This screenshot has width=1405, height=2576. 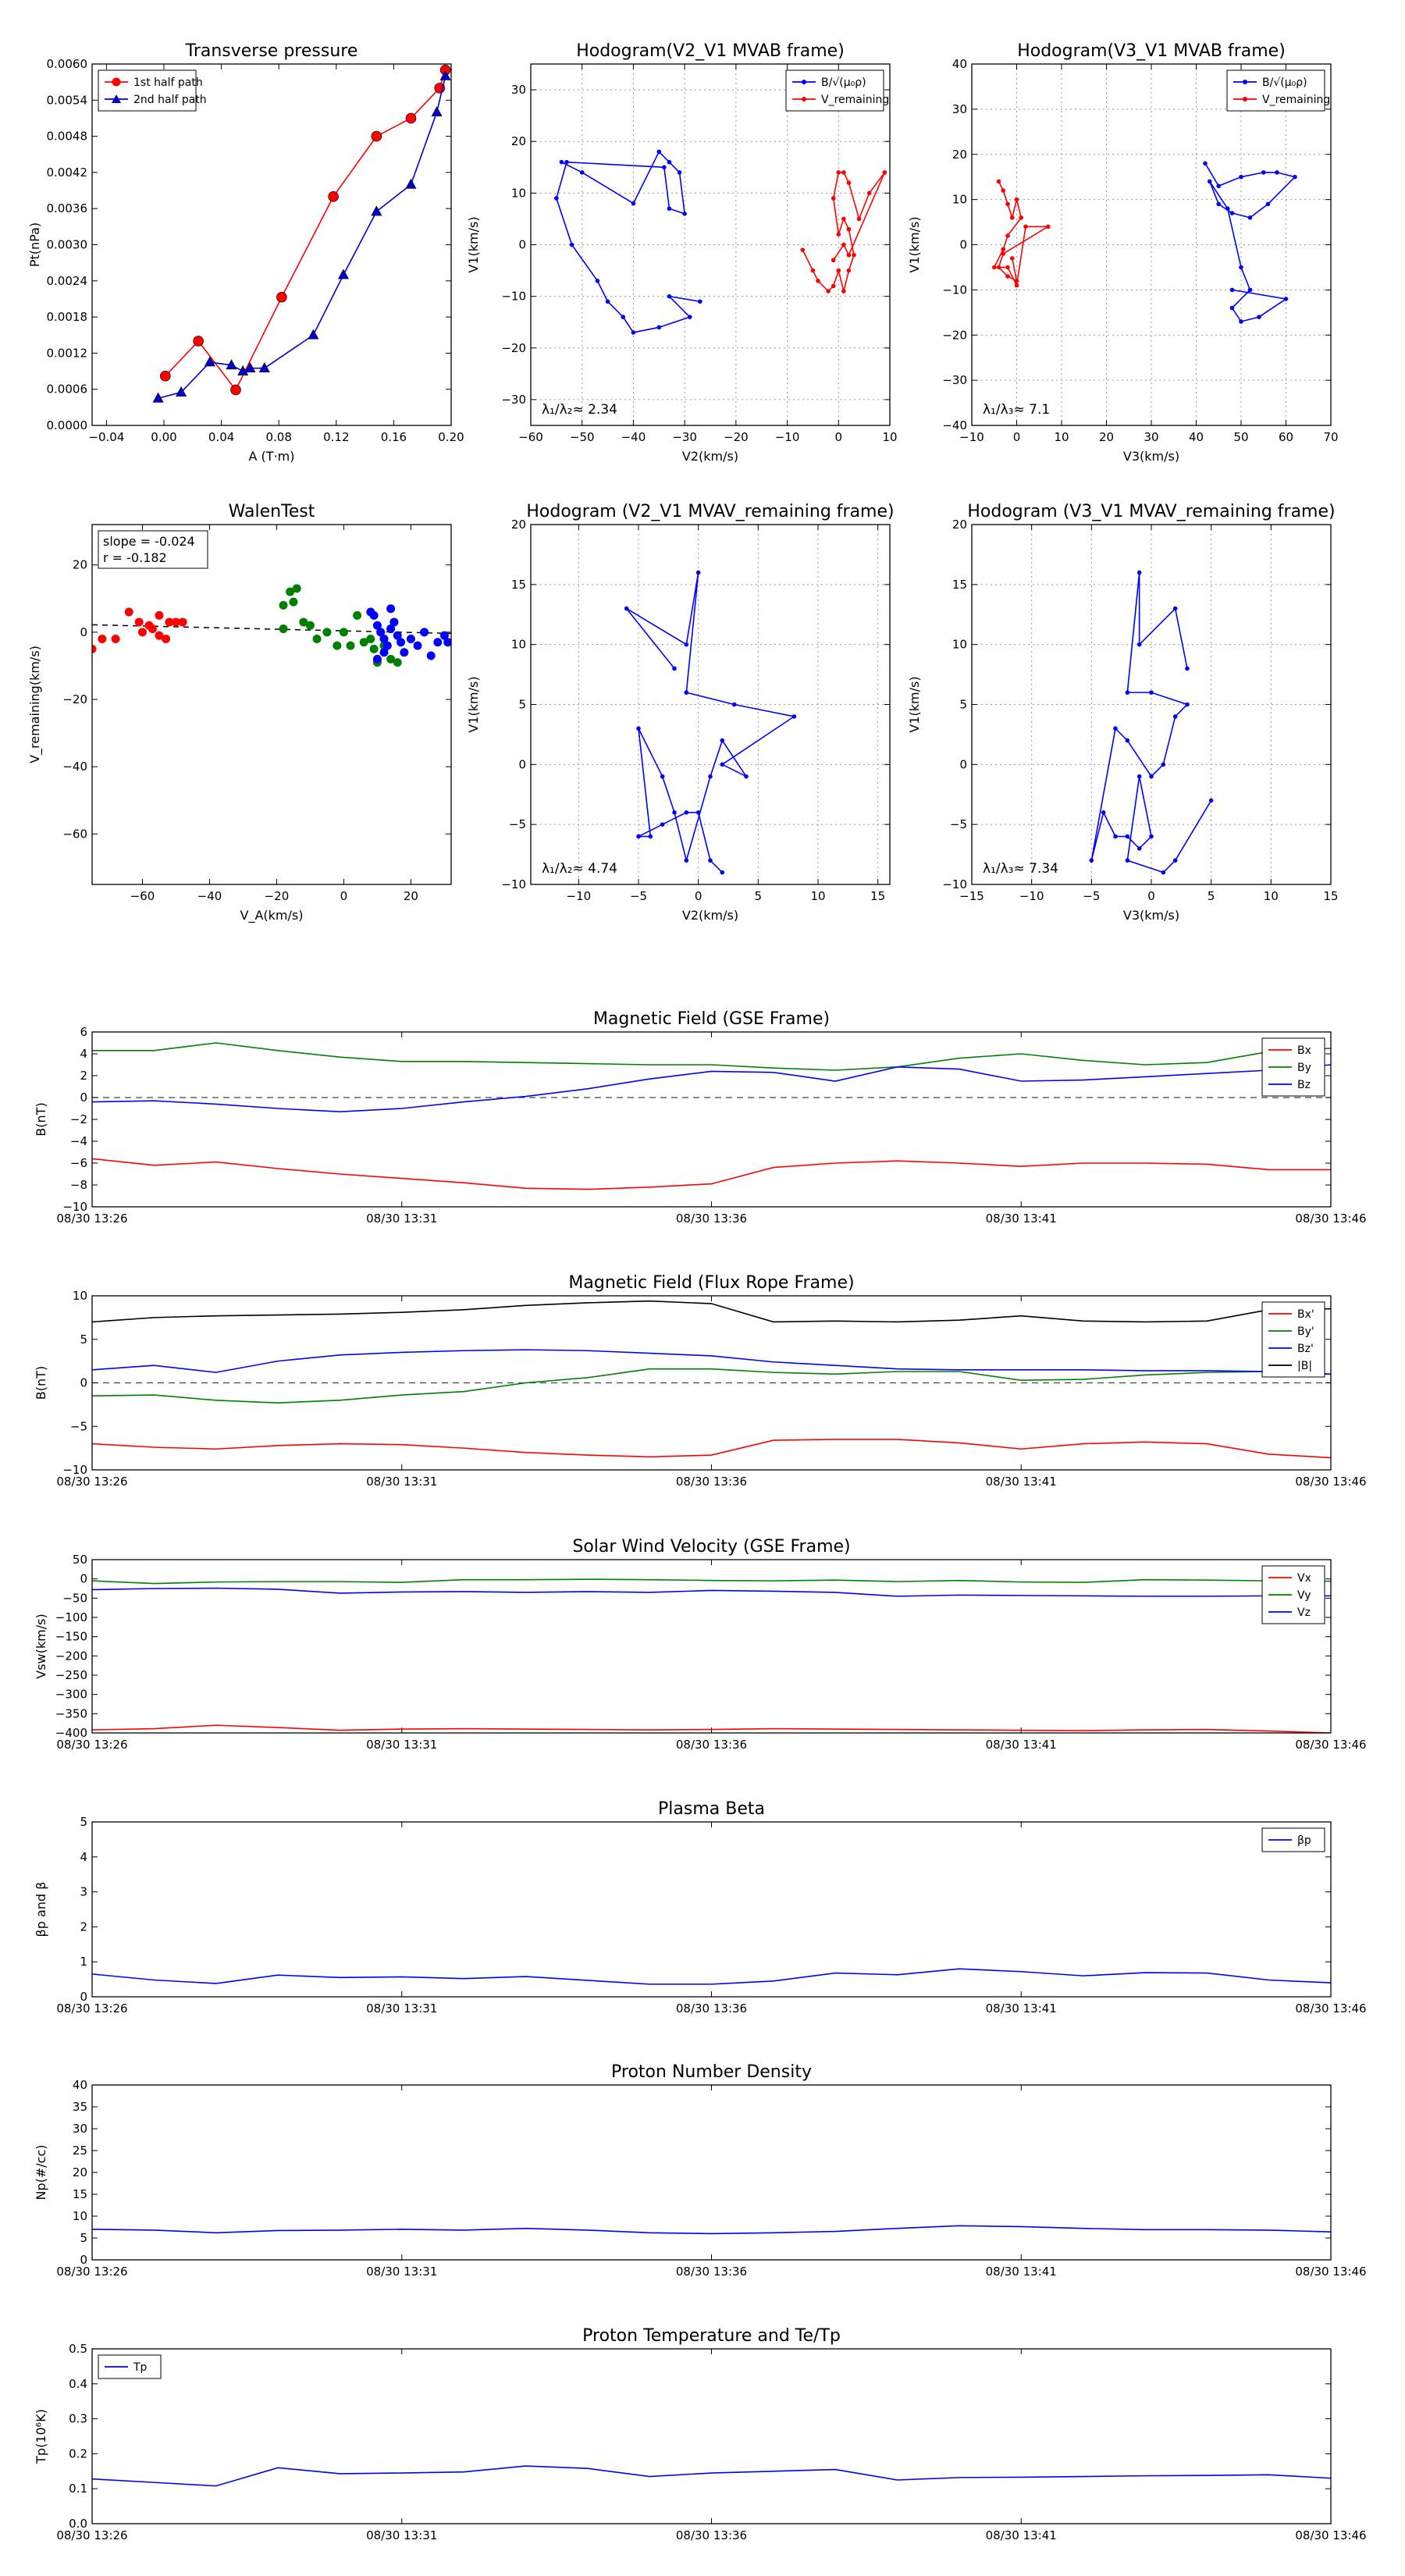 I want to click on y-axis-label: B(nT), so click(x=41, y=1383).